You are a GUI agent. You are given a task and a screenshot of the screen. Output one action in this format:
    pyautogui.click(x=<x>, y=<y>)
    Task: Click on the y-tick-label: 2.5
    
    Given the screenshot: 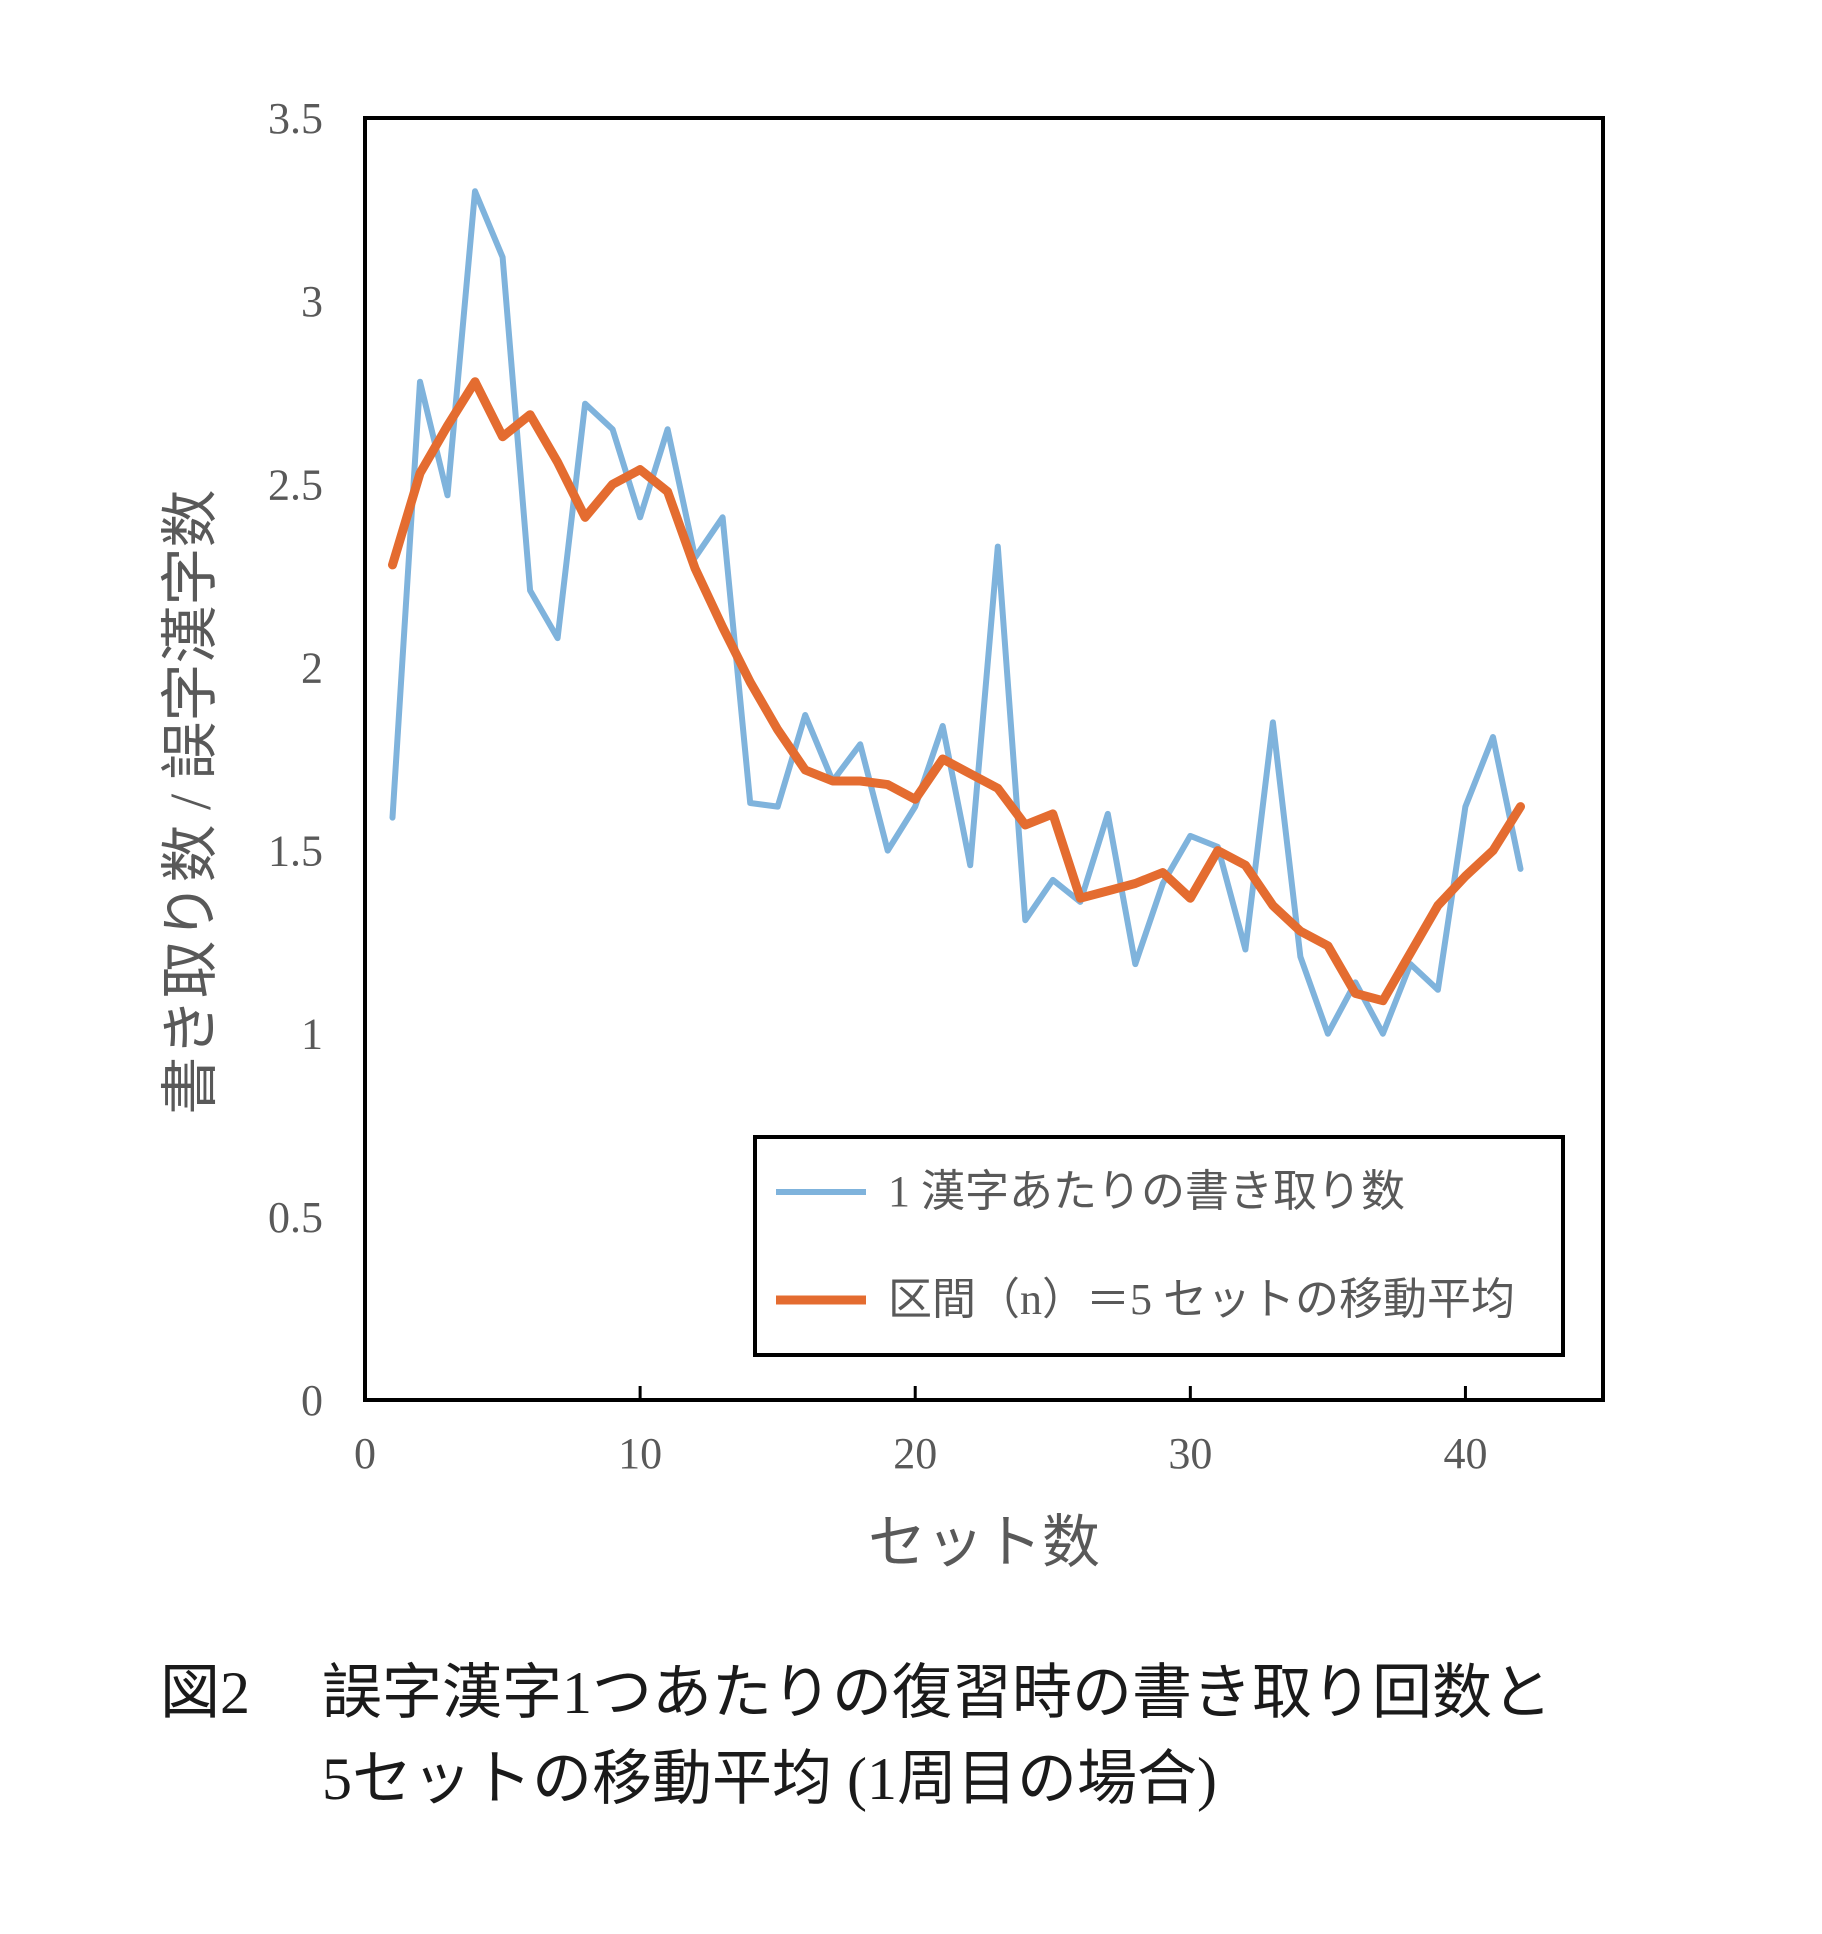 What is the action you would take?
    pyautogui.click(x=295, y=484)
    